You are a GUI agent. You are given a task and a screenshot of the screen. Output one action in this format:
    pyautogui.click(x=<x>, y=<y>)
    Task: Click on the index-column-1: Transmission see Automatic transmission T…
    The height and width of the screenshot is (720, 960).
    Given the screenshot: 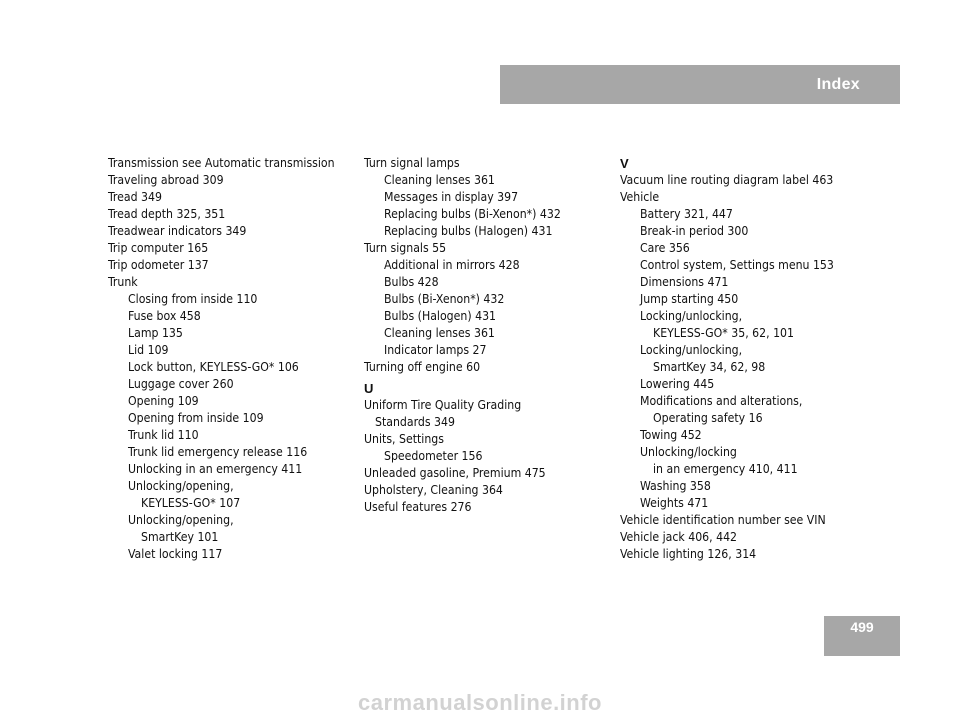 What is the action you would take?
    pyautogui.click(x=233, y=359)
    